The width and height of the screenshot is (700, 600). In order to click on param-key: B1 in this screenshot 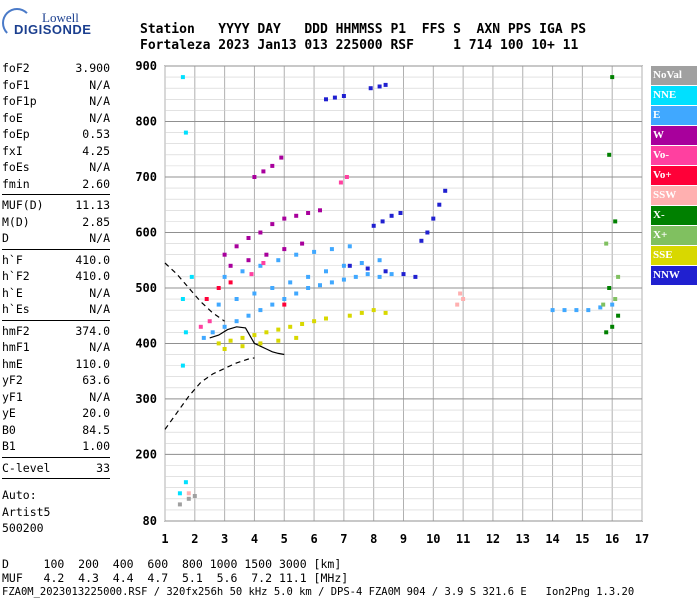, I will do `click(9, 446)`.